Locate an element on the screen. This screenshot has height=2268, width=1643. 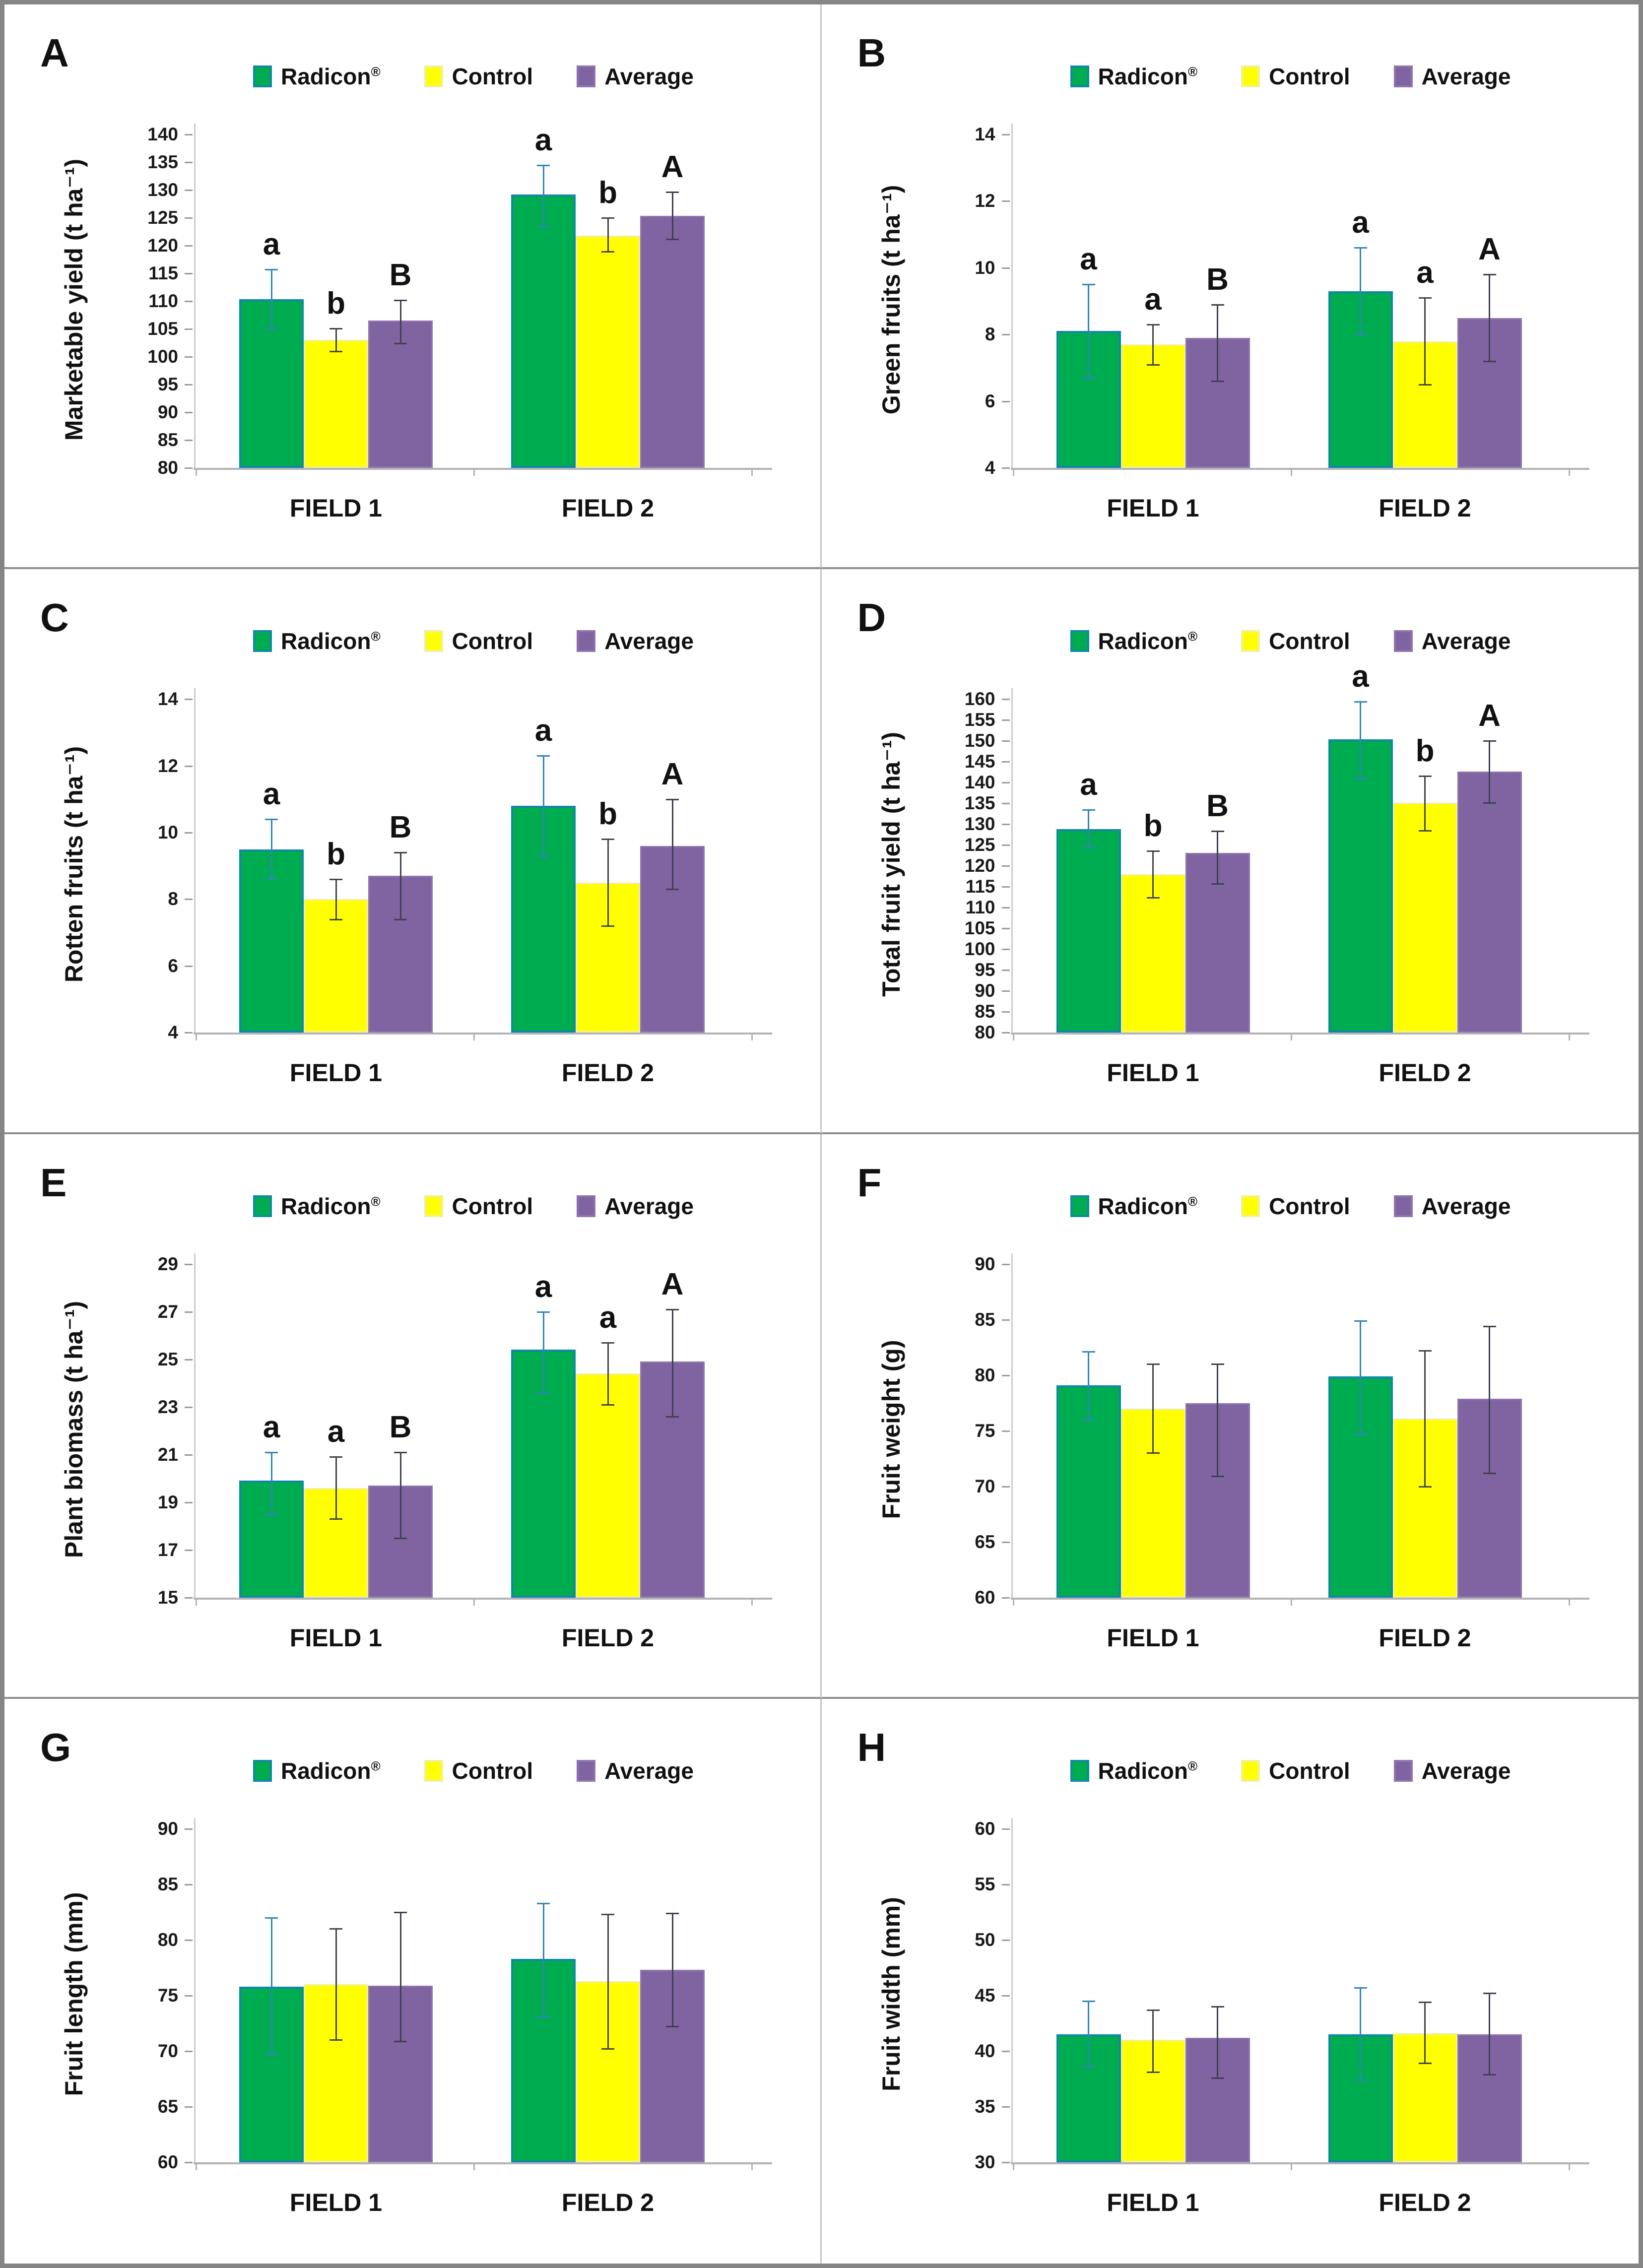
significance-letter: b is located at coordinates (336, 854).